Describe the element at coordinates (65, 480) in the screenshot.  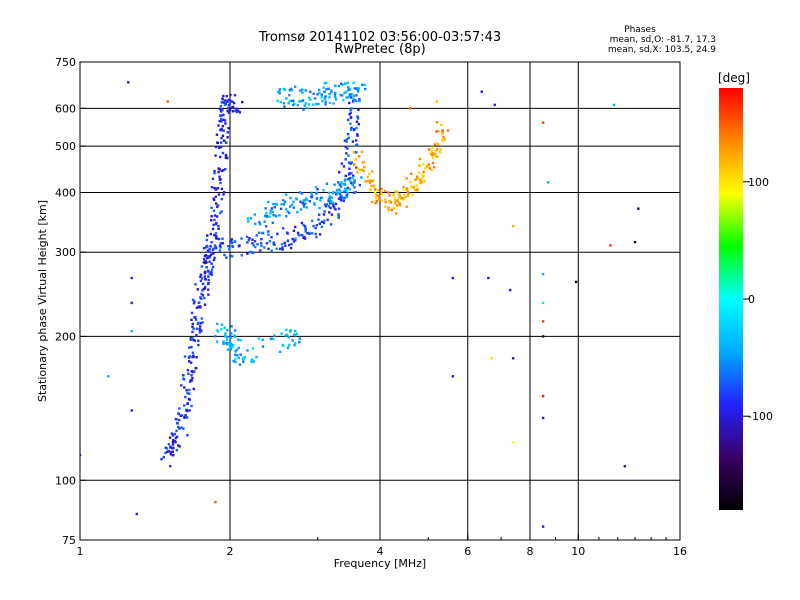
I see `y-tick-label: 100` at that location.